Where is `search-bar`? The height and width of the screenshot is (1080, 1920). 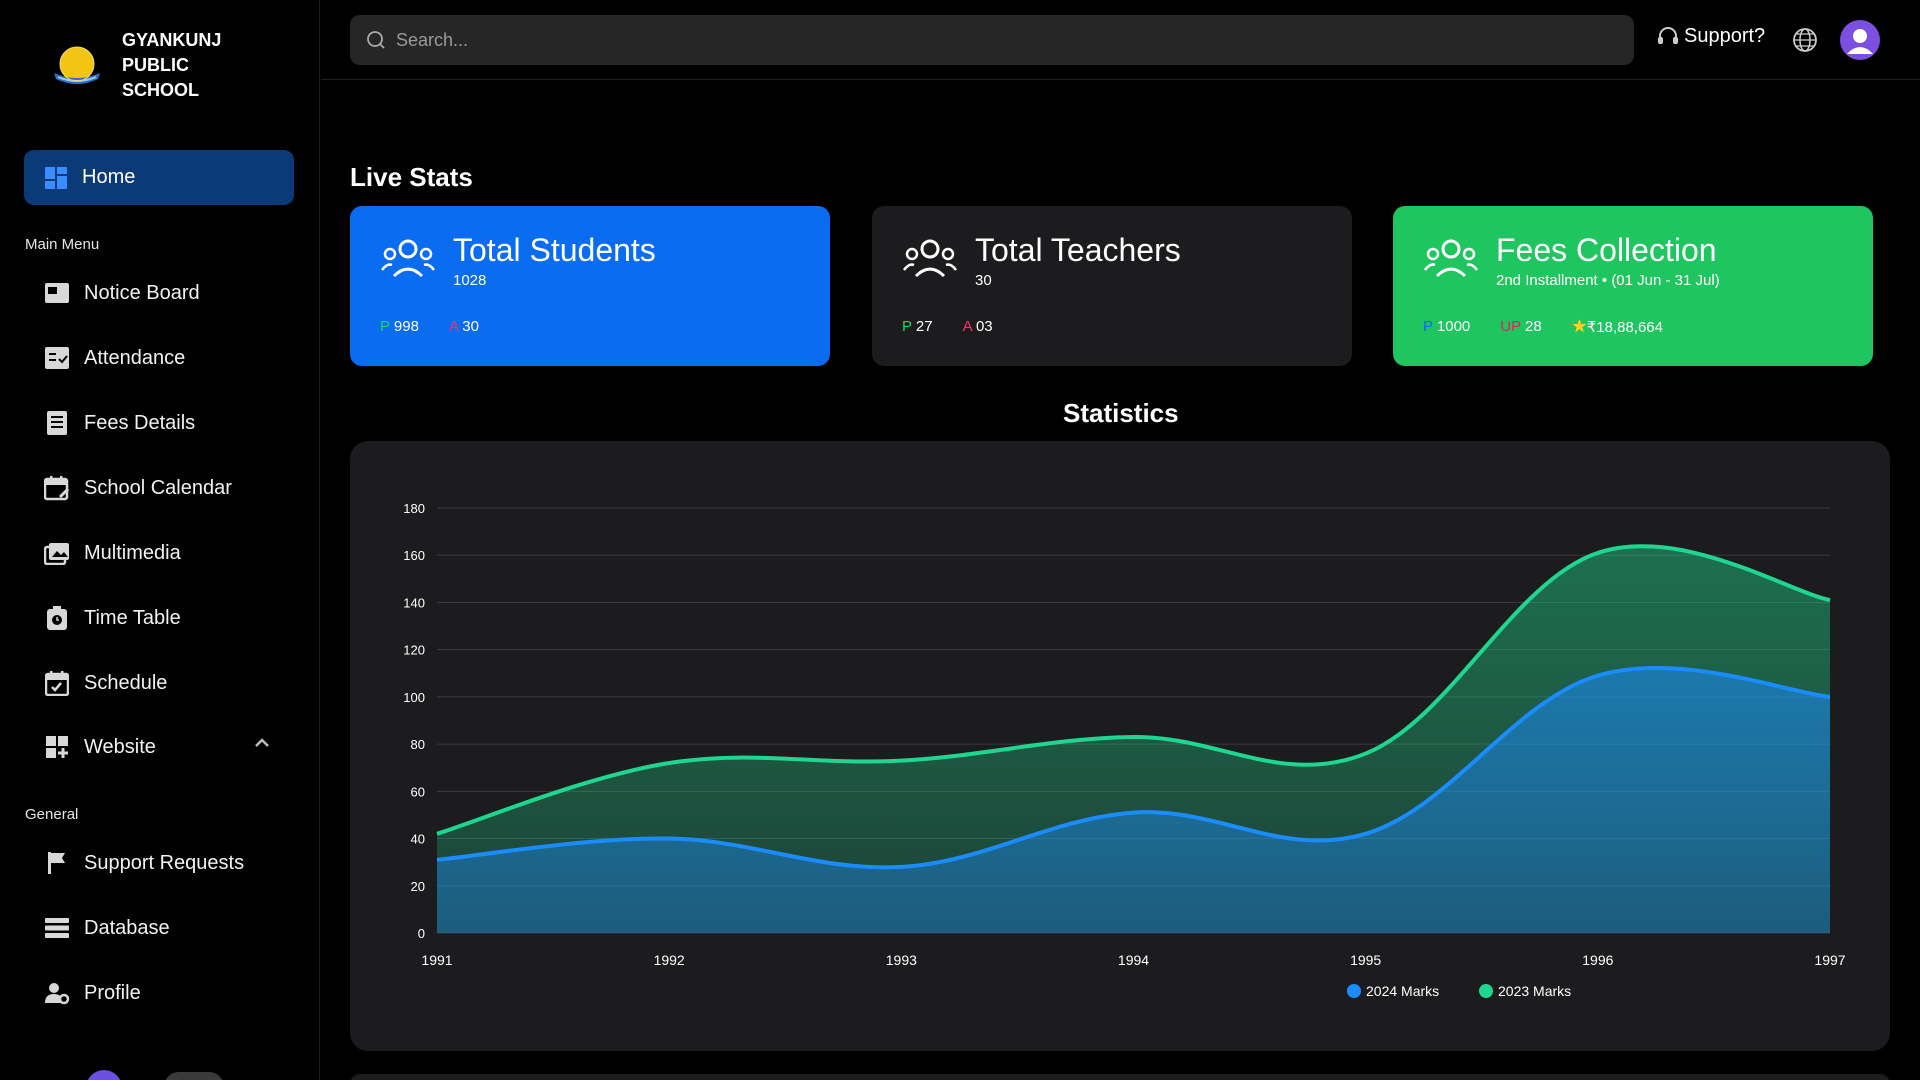 search-bar is located at coordinates (992, 40).